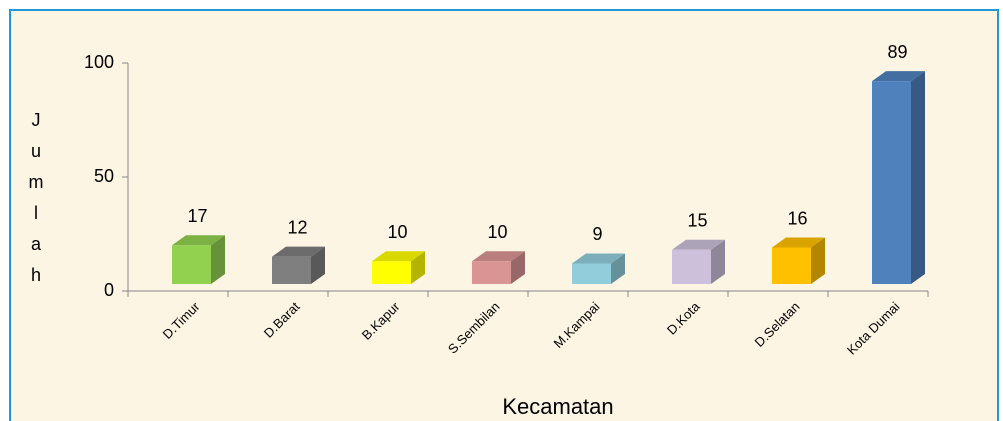  I want to click on data-label: 17, so click(197, 216).